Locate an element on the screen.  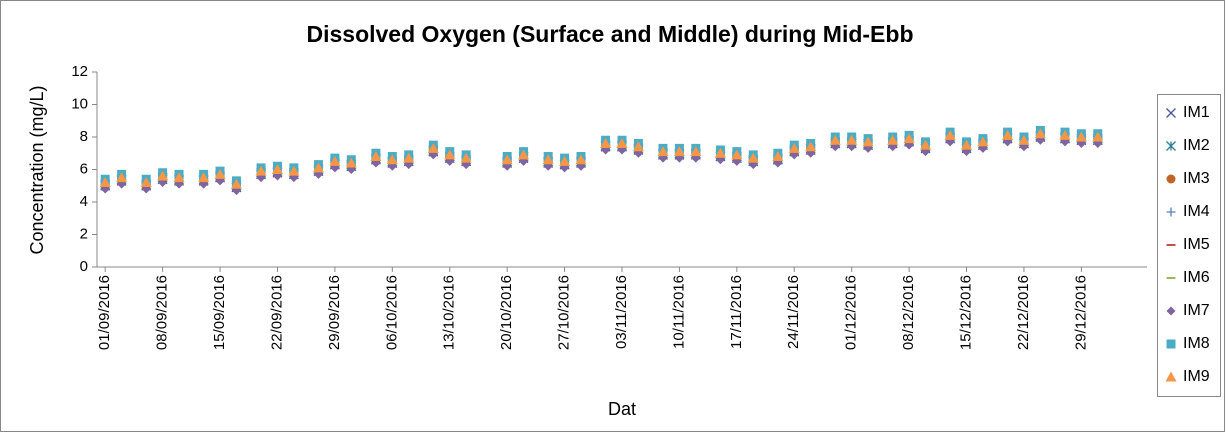
x-tick-label: 08/09/2016 is located at coordinates (162, 312).